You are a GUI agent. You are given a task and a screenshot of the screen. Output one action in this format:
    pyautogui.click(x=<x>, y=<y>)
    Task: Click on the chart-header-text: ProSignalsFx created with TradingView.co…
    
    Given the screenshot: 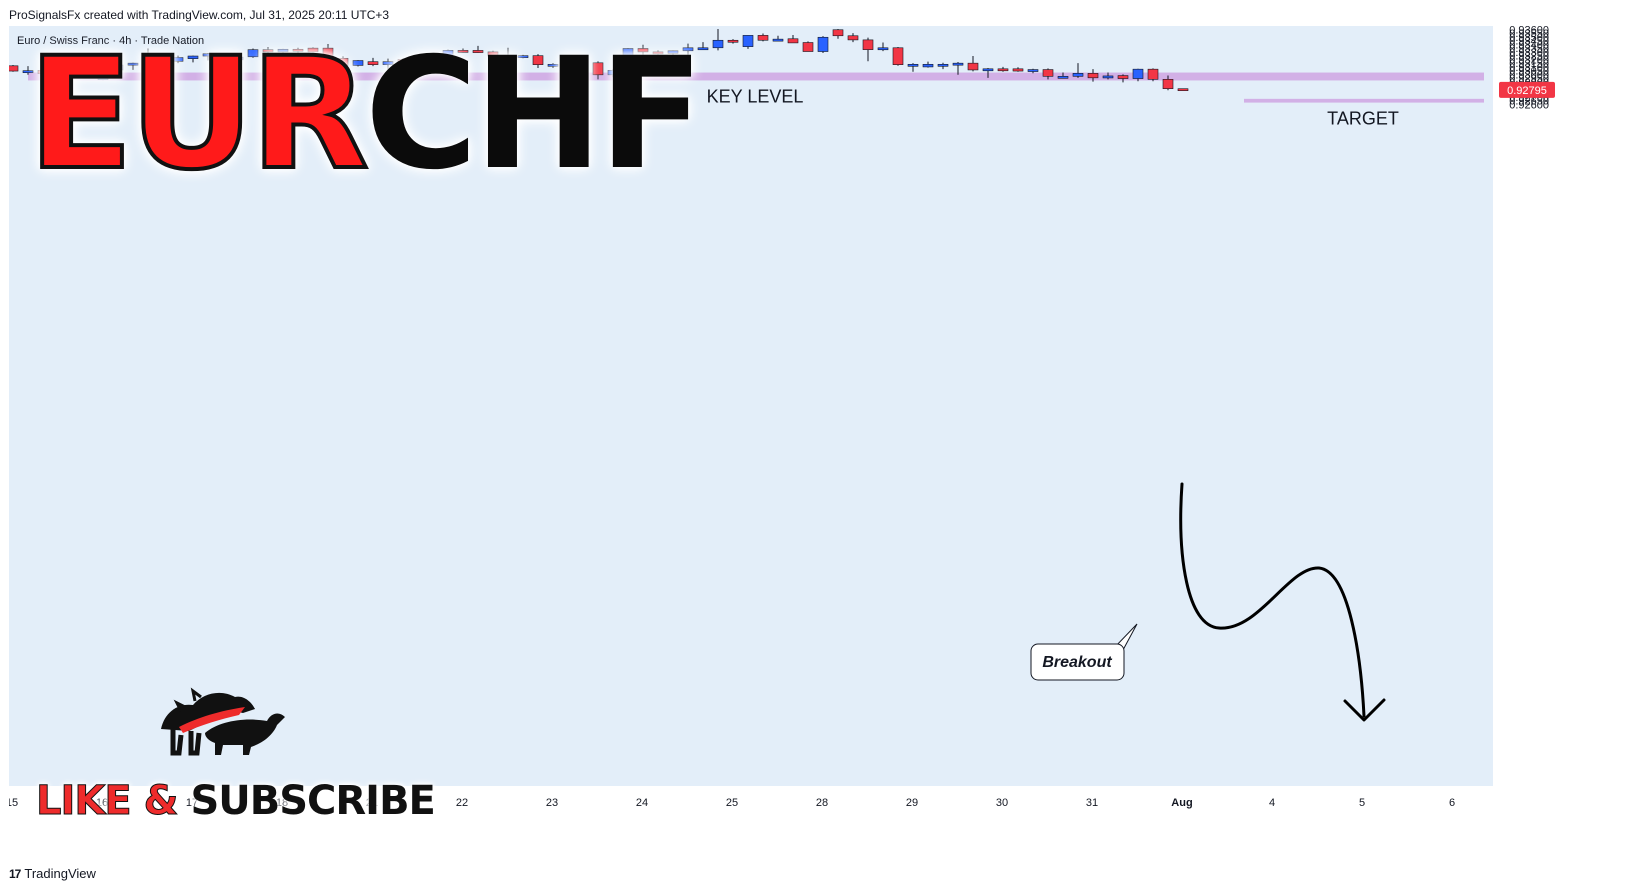 What is the action you would take?
    pyautogui.click(x=199, y=15)
    